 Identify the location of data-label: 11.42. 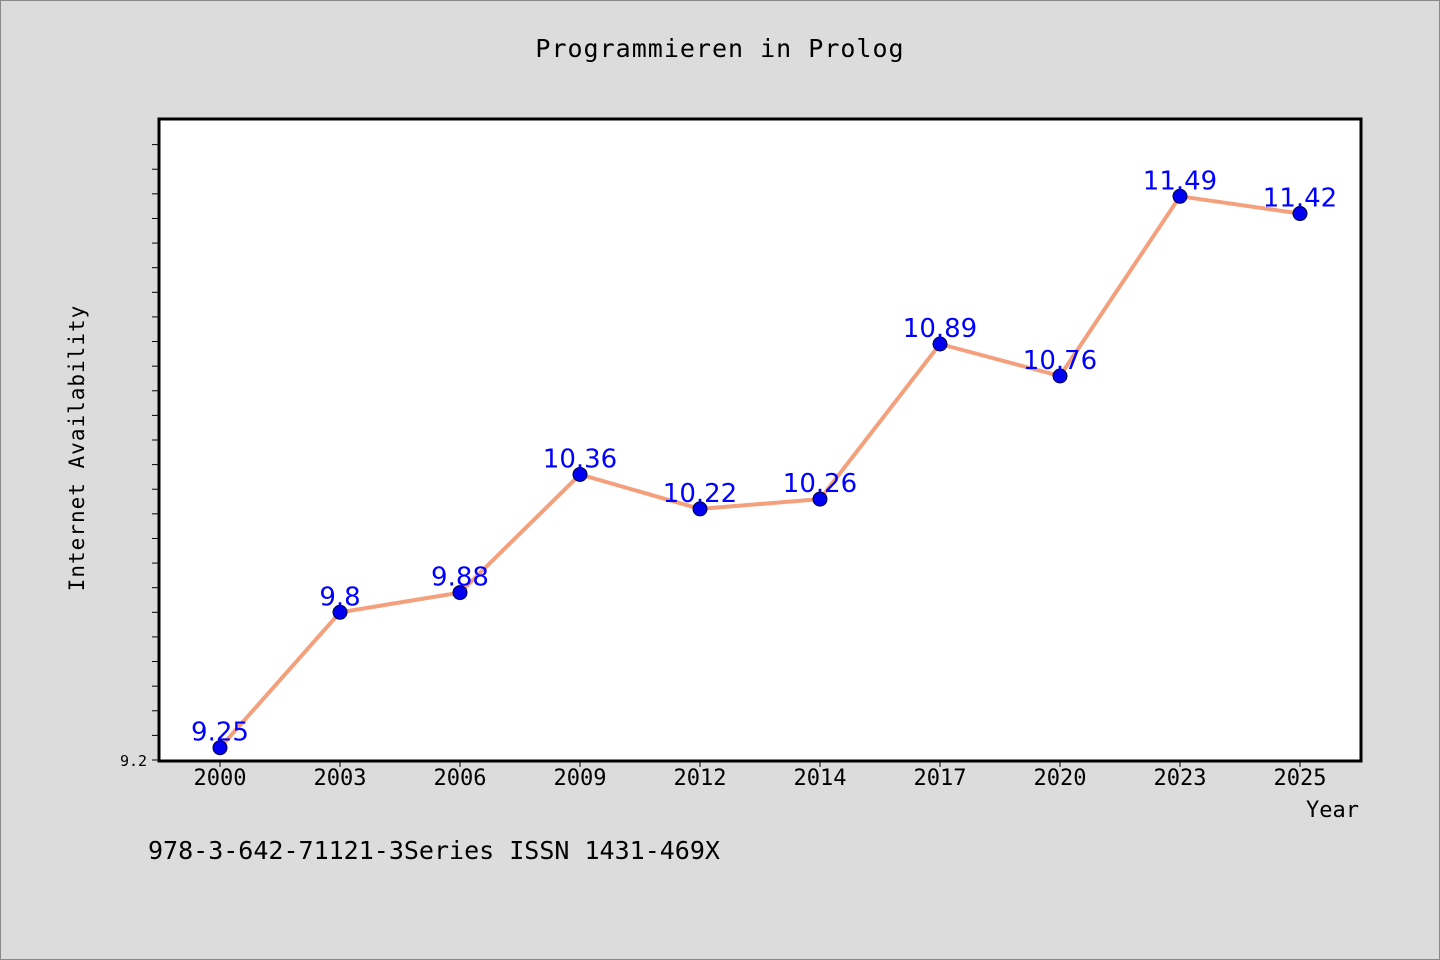
(1300, 199).